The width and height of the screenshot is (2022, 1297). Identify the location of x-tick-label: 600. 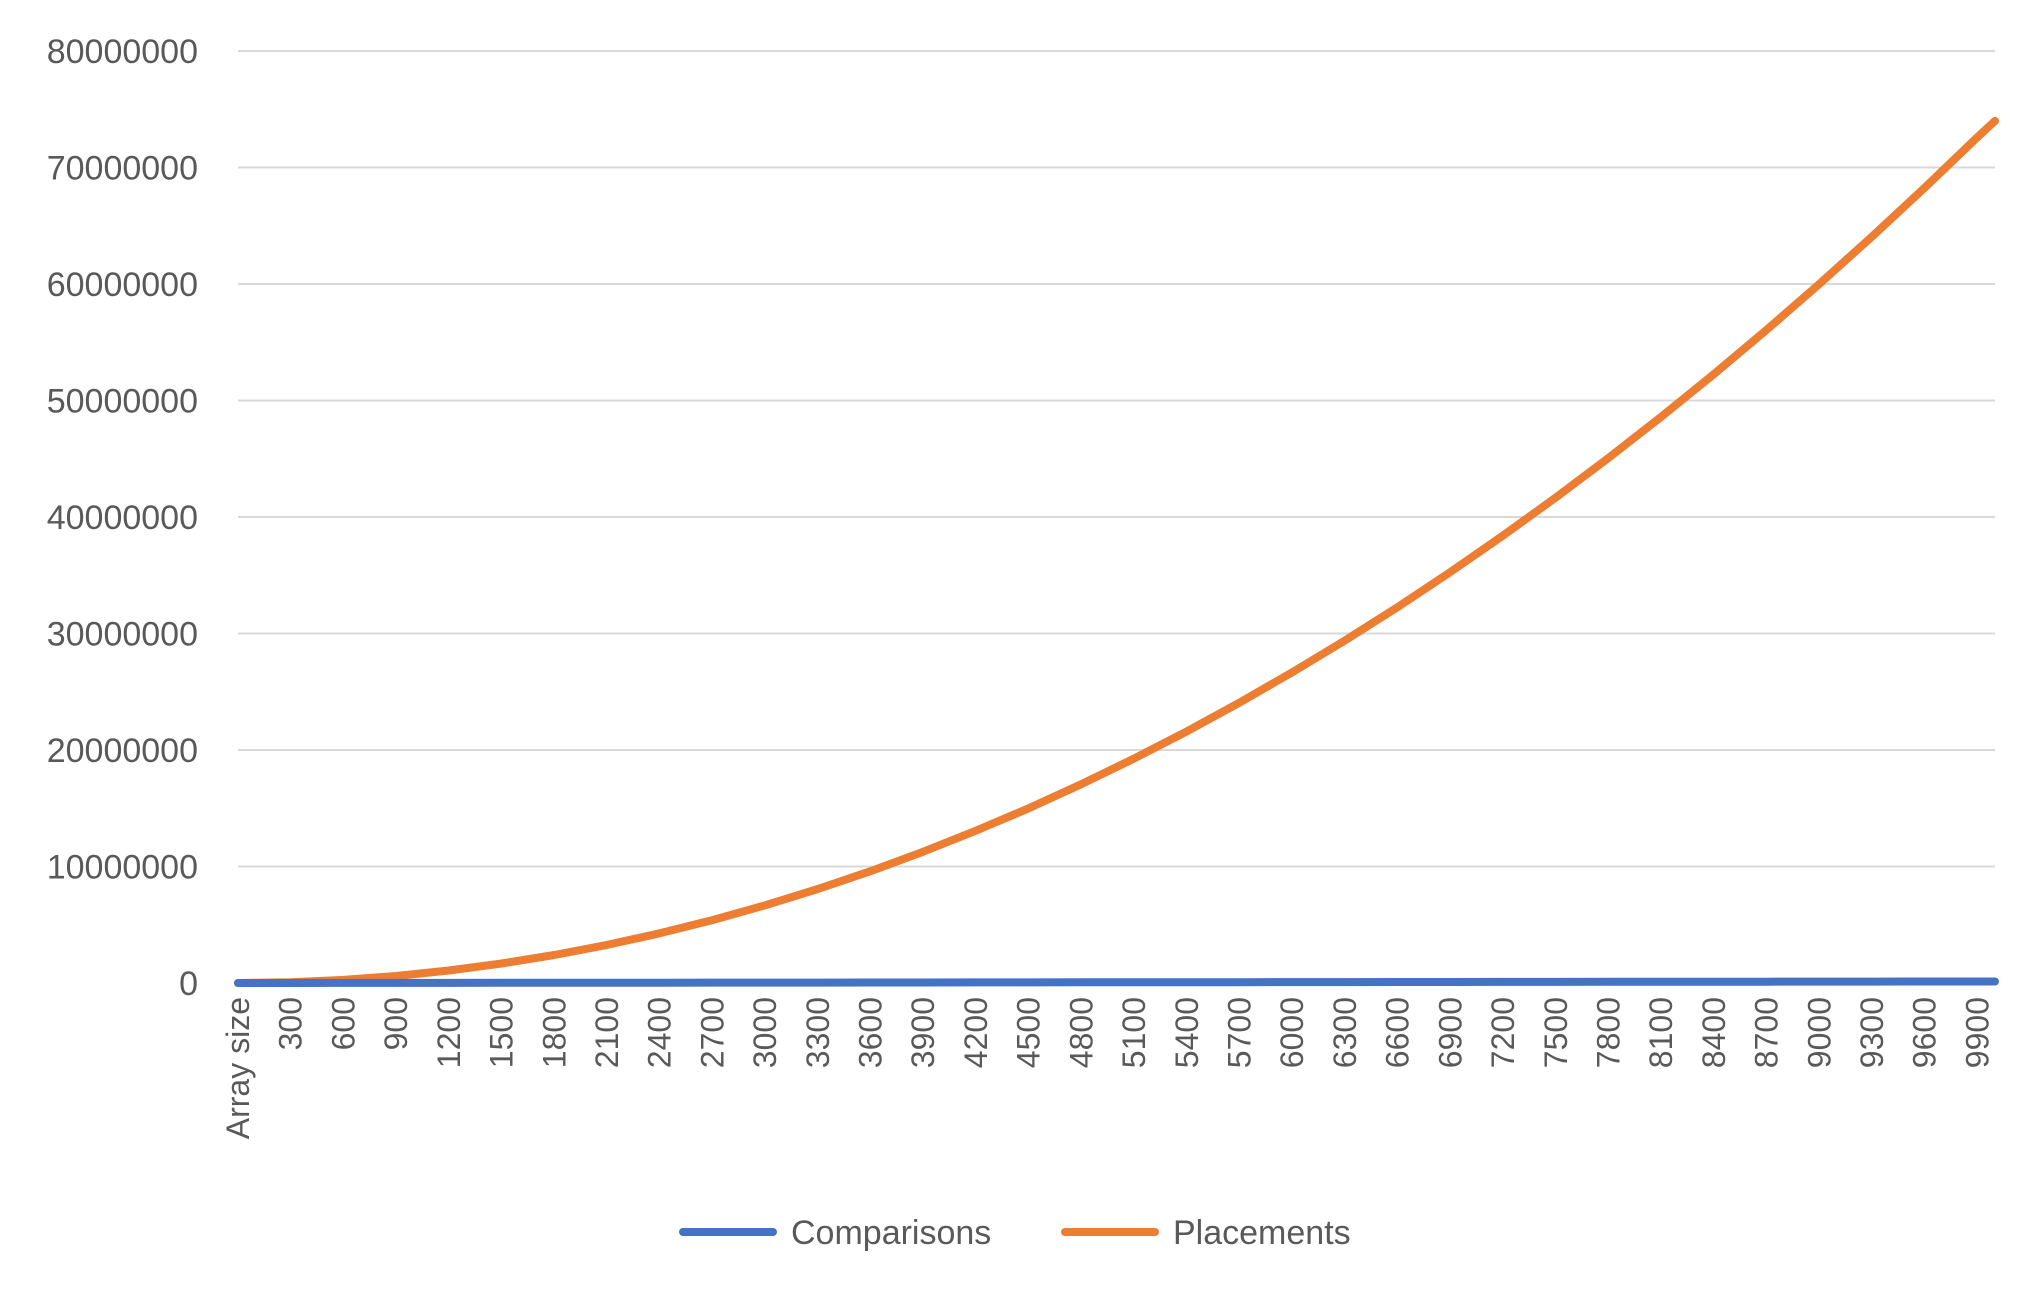
(343, 1023).